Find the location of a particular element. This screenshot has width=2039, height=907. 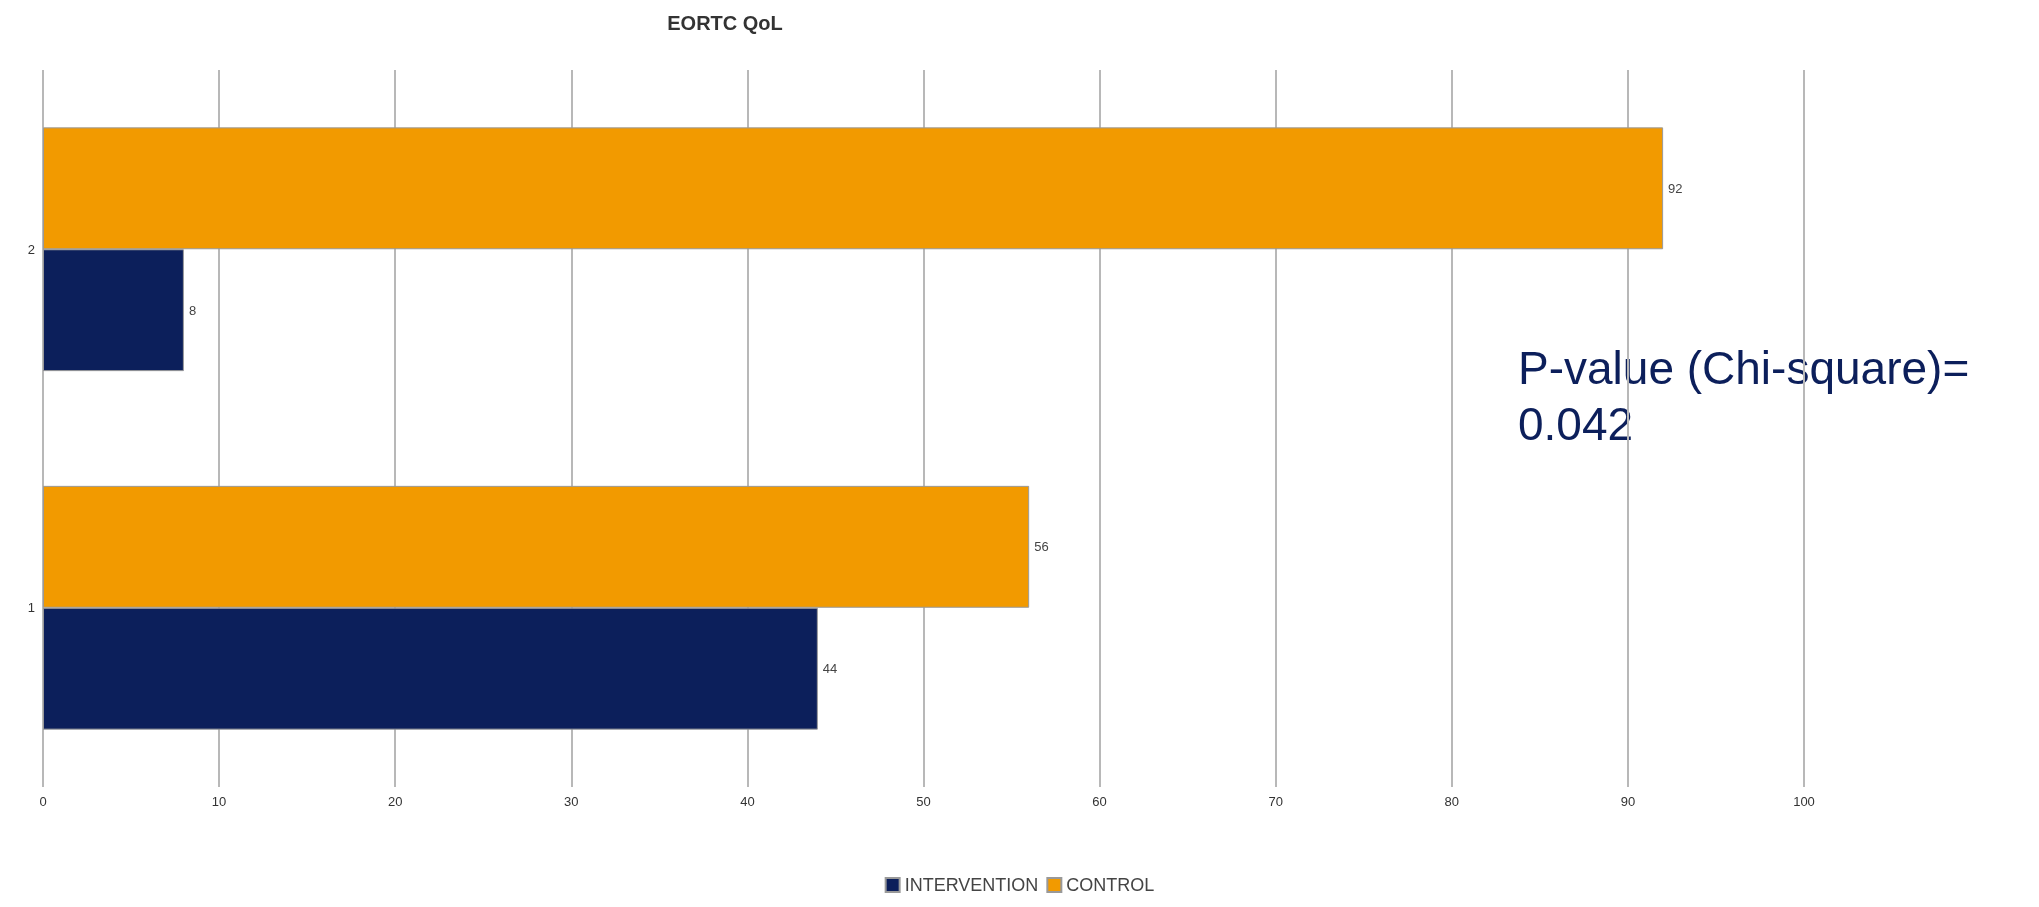

data-label: 8 is located at coordinates (192, 310).